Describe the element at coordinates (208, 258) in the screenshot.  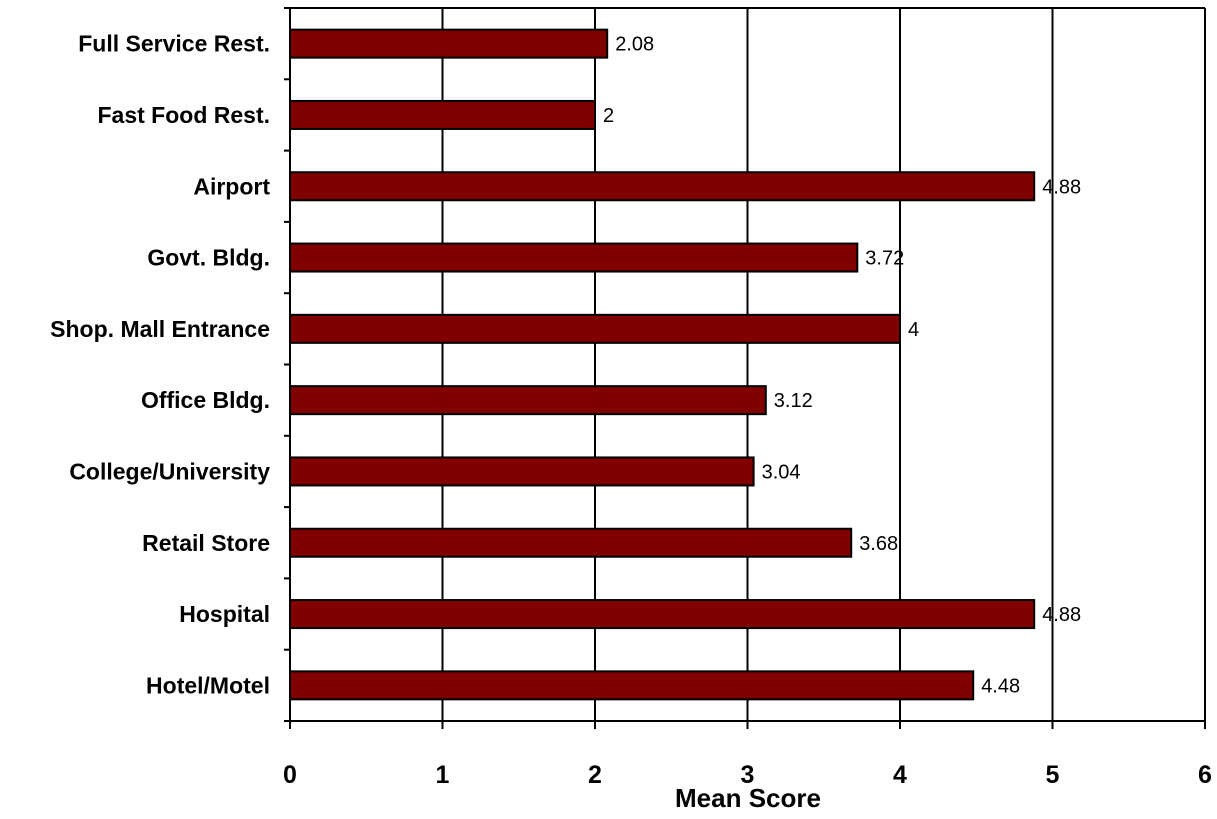
I see `category-label-3: Govt. Bldg.` at that location.